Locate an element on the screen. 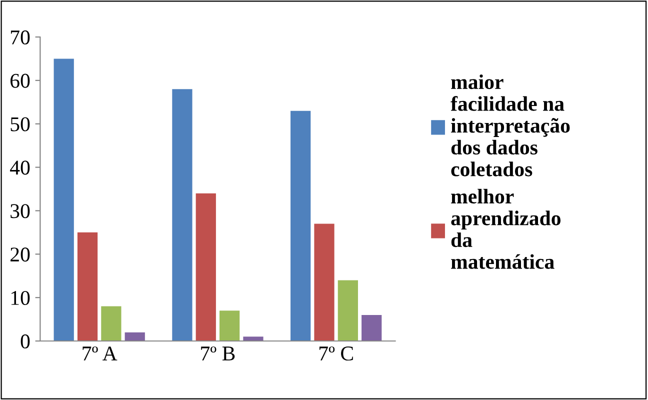 Image resolution: width=648 pixels, height=400 pixels. legend-label: melhor aprendizado da matemática is located at coordinates (505, 228).